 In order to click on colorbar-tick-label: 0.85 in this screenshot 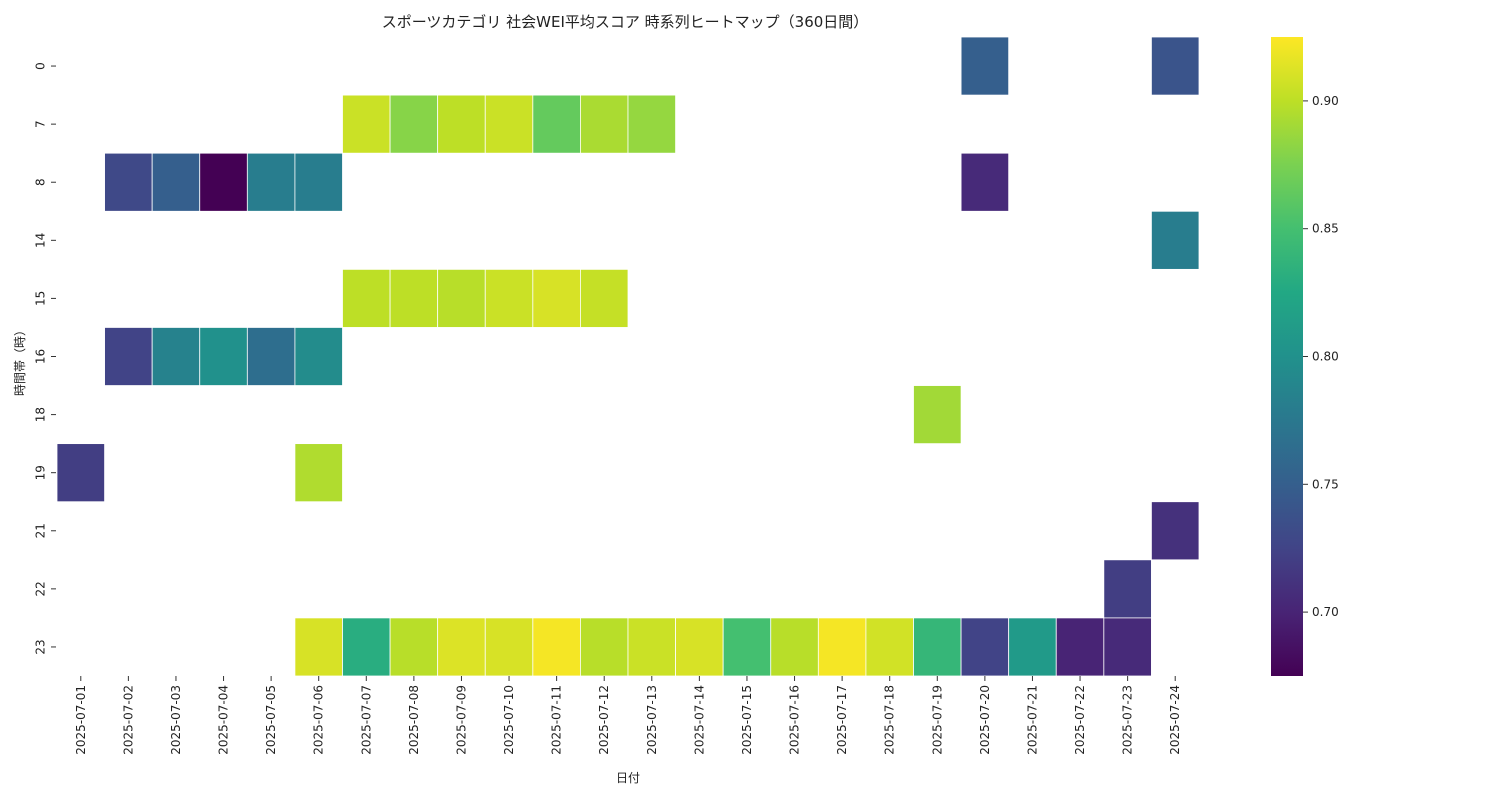, I will do `click(1325, 229)`.